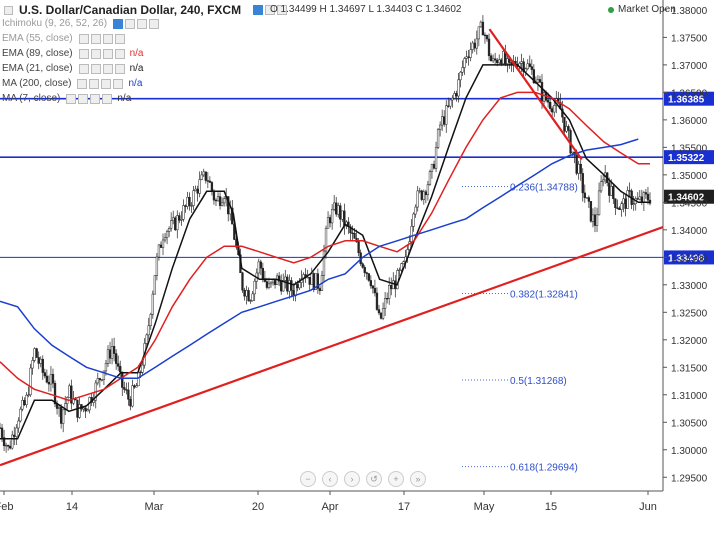 The height and width of the screenshot is (543, 725). Describe the element at coordinates (686, 258) in the screenshot. I see `price-line-label: 1.33498` at that location.